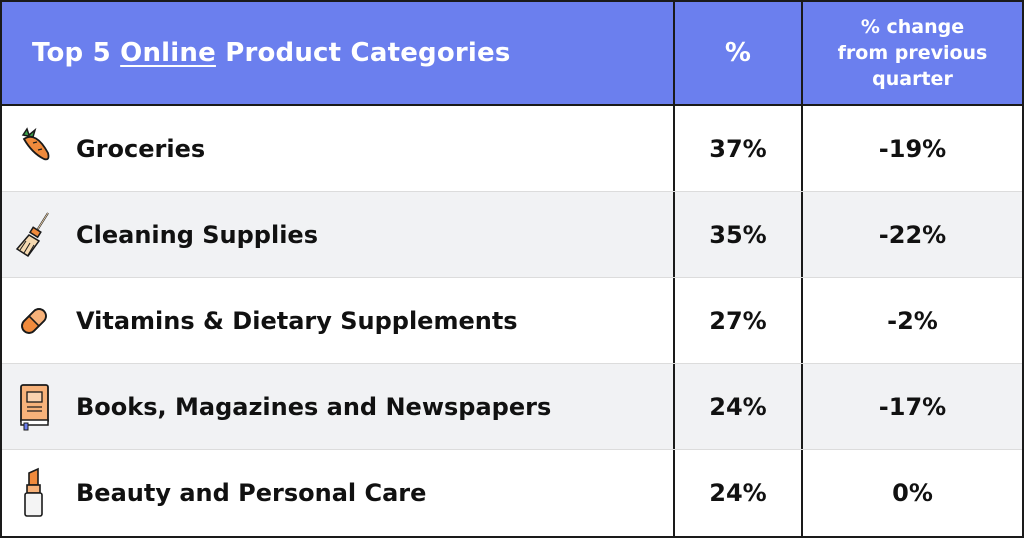 Image resolution: width=1024 pixels, height=538 pixels. I want to click on pct-value: 37%, so click(738, 148).